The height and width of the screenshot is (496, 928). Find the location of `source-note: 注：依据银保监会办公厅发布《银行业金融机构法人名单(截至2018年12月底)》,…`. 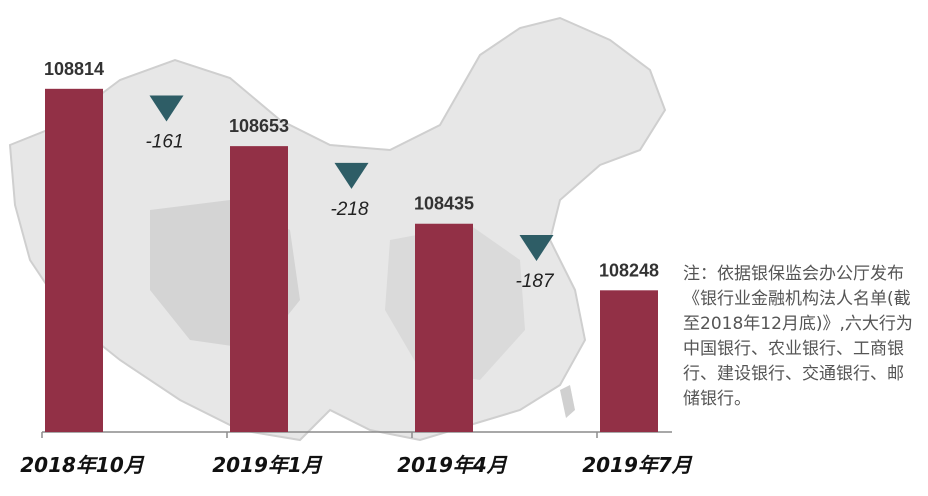

source-note: 注：依据银保监会办公厅发布《银行业金融机构法人名单(截至2018年12月底)》,… is located at coordinates (798, 336).